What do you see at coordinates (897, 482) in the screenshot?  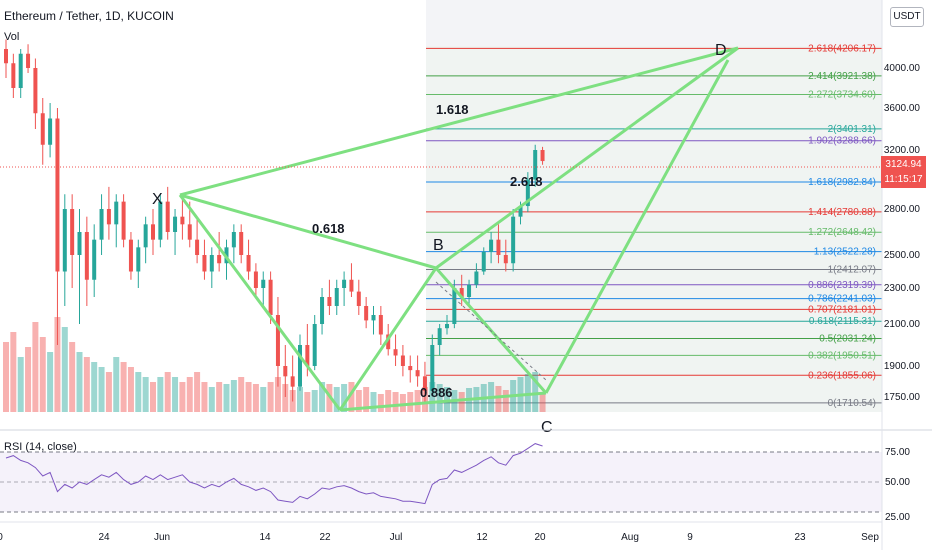 I see `rsi-tick-label: 50.00` at bounding box center [897, 482].